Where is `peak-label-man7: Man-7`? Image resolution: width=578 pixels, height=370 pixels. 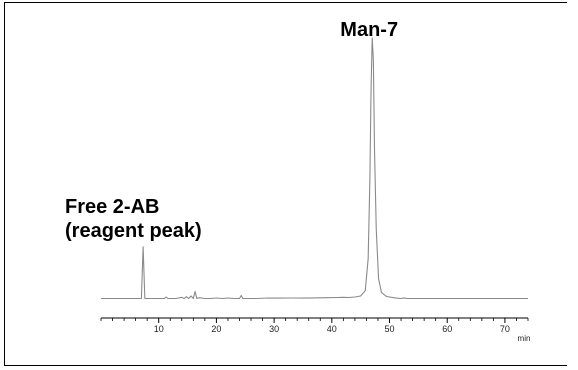 peak-label-man7: Man-7 is located at coordinates (369, 30).